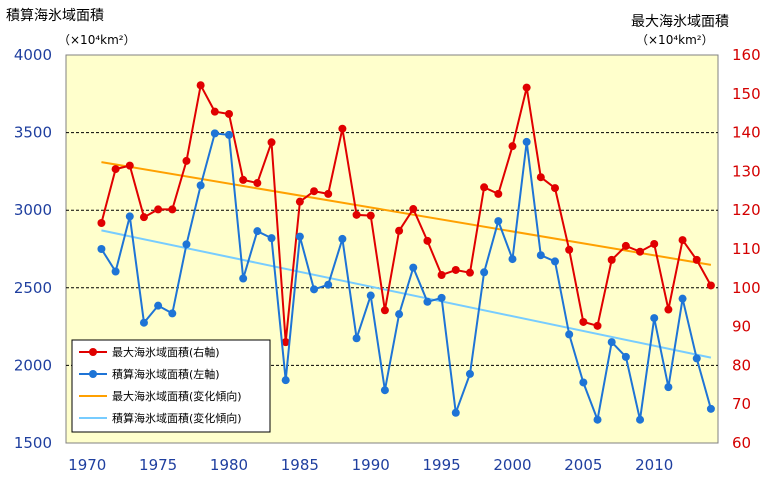  I want to click on legend-label: 積算海氷域面積(左軸), so click(166, 374).